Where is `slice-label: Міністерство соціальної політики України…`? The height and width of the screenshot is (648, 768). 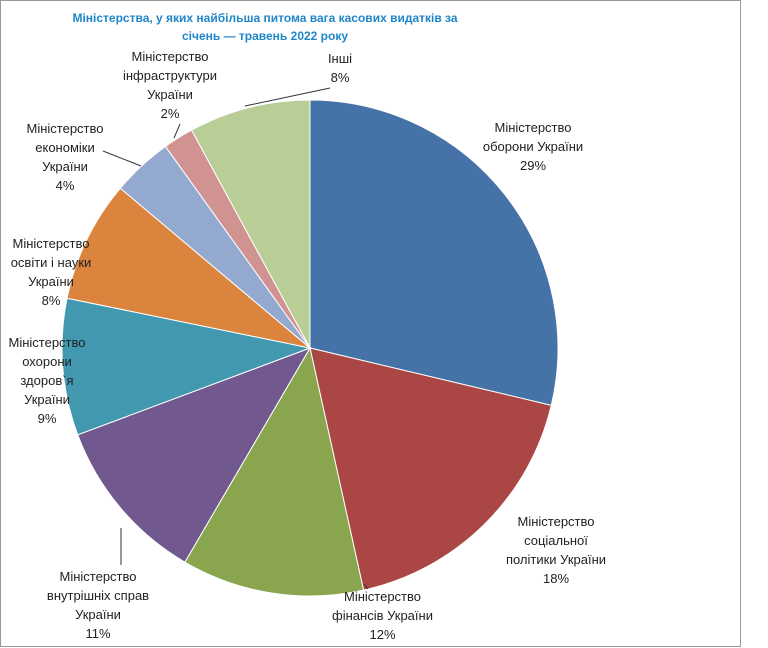
slice-label: Міністерство соціальної політики України… is located at coordinates (556, 550).